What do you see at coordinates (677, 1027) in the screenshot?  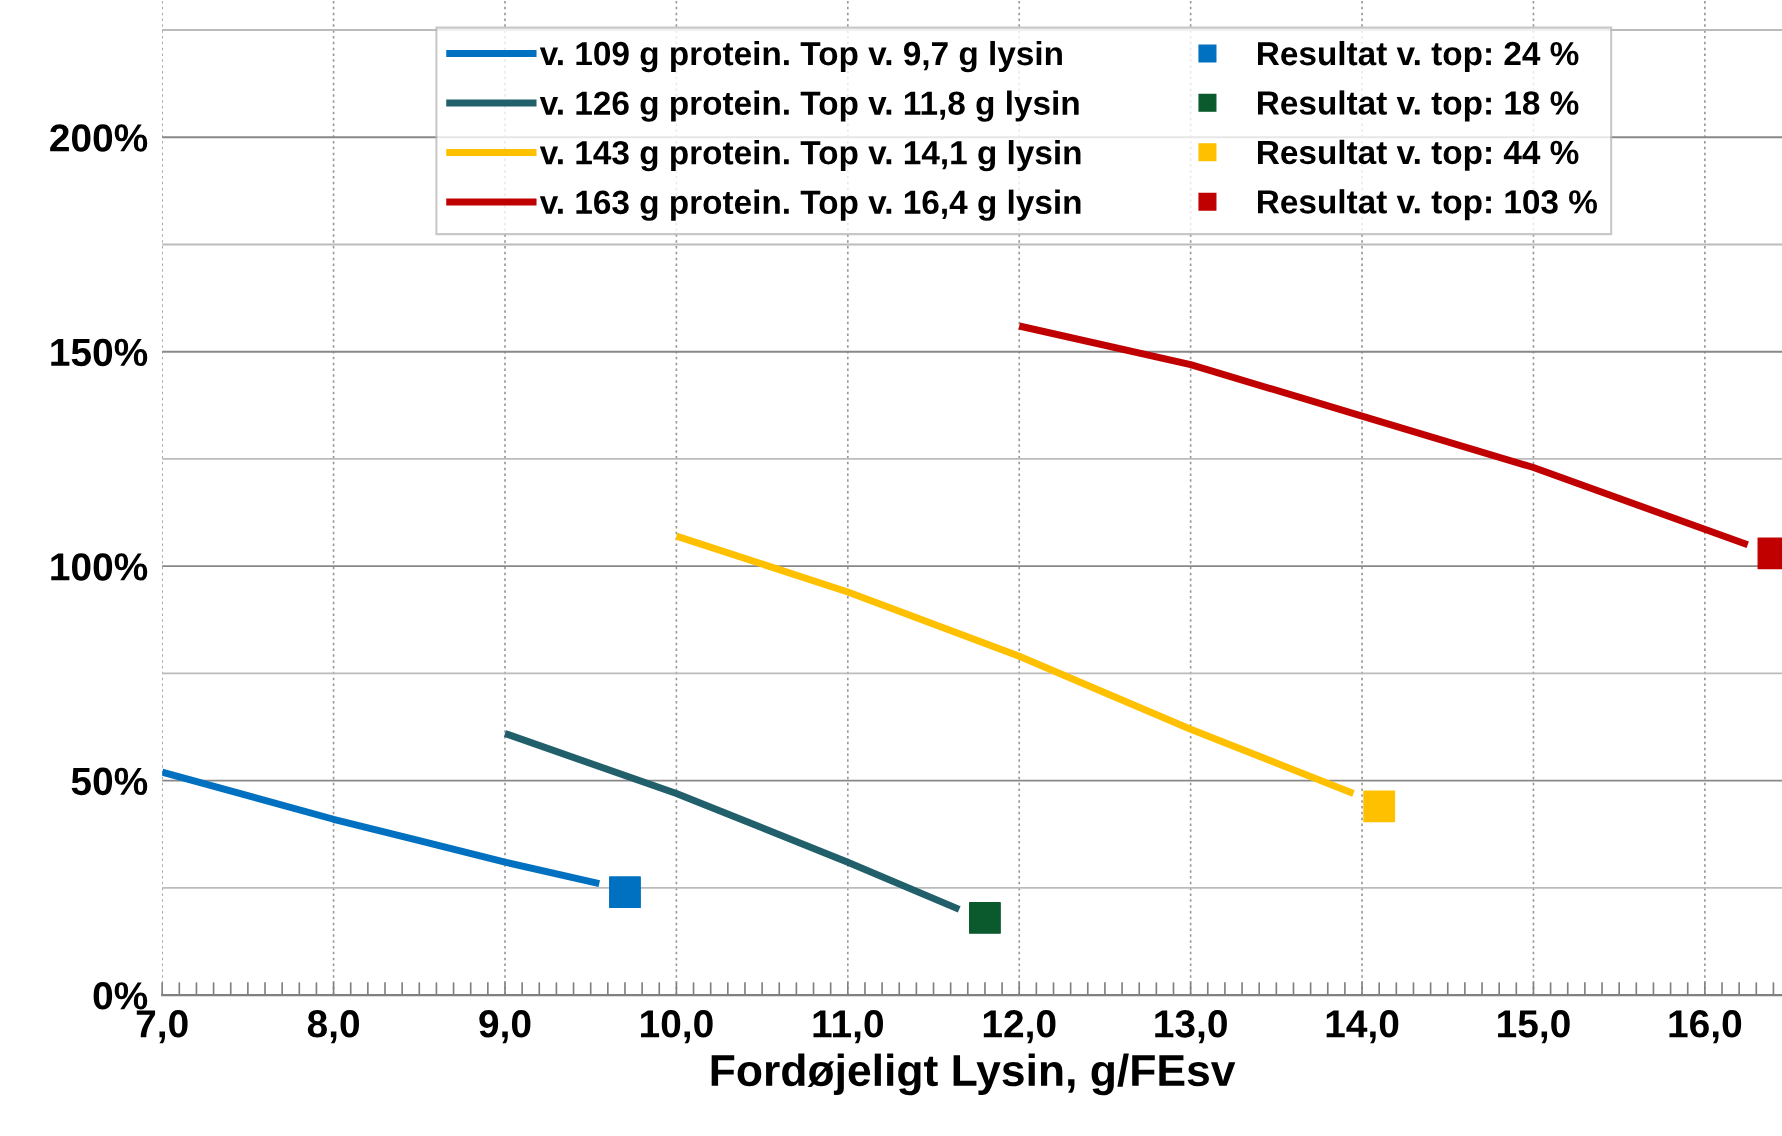 I see `x-tick-label: 10,0` at bounding box center [677, 1027].